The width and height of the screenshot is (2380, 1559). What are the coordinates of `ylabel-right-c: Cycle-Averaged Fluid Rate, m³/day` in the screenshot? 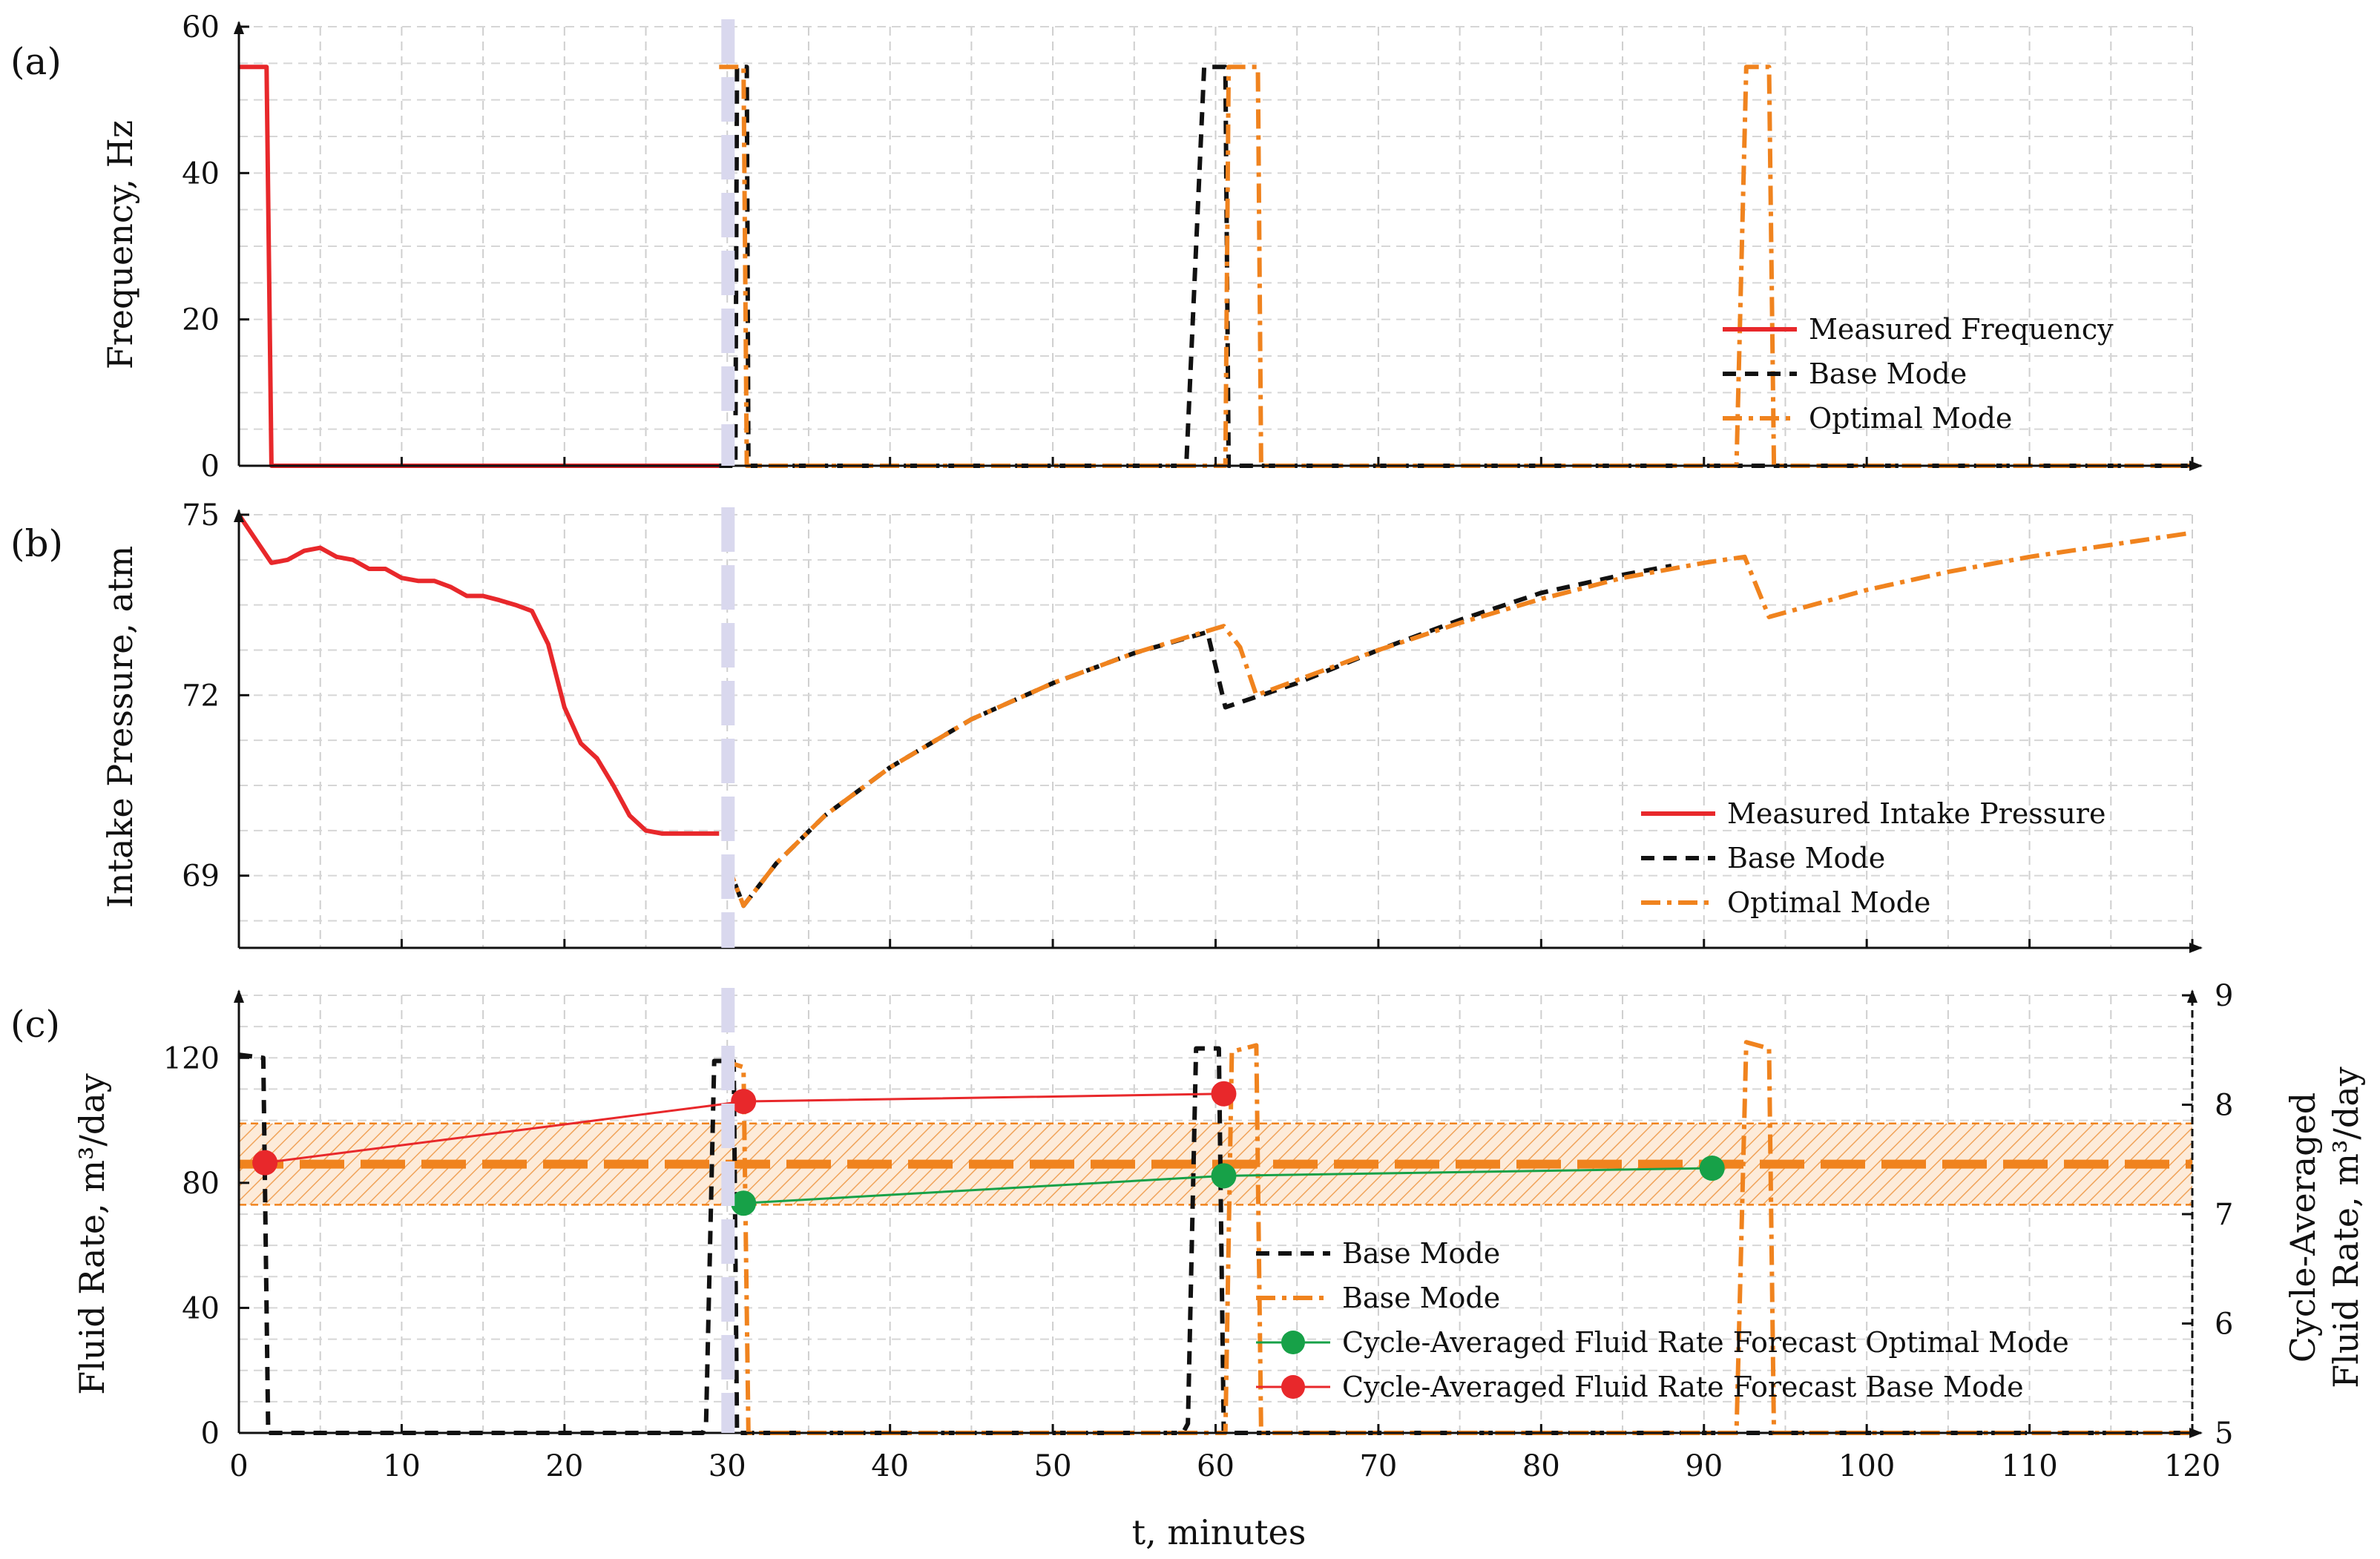 It's located at (2324, 1227).